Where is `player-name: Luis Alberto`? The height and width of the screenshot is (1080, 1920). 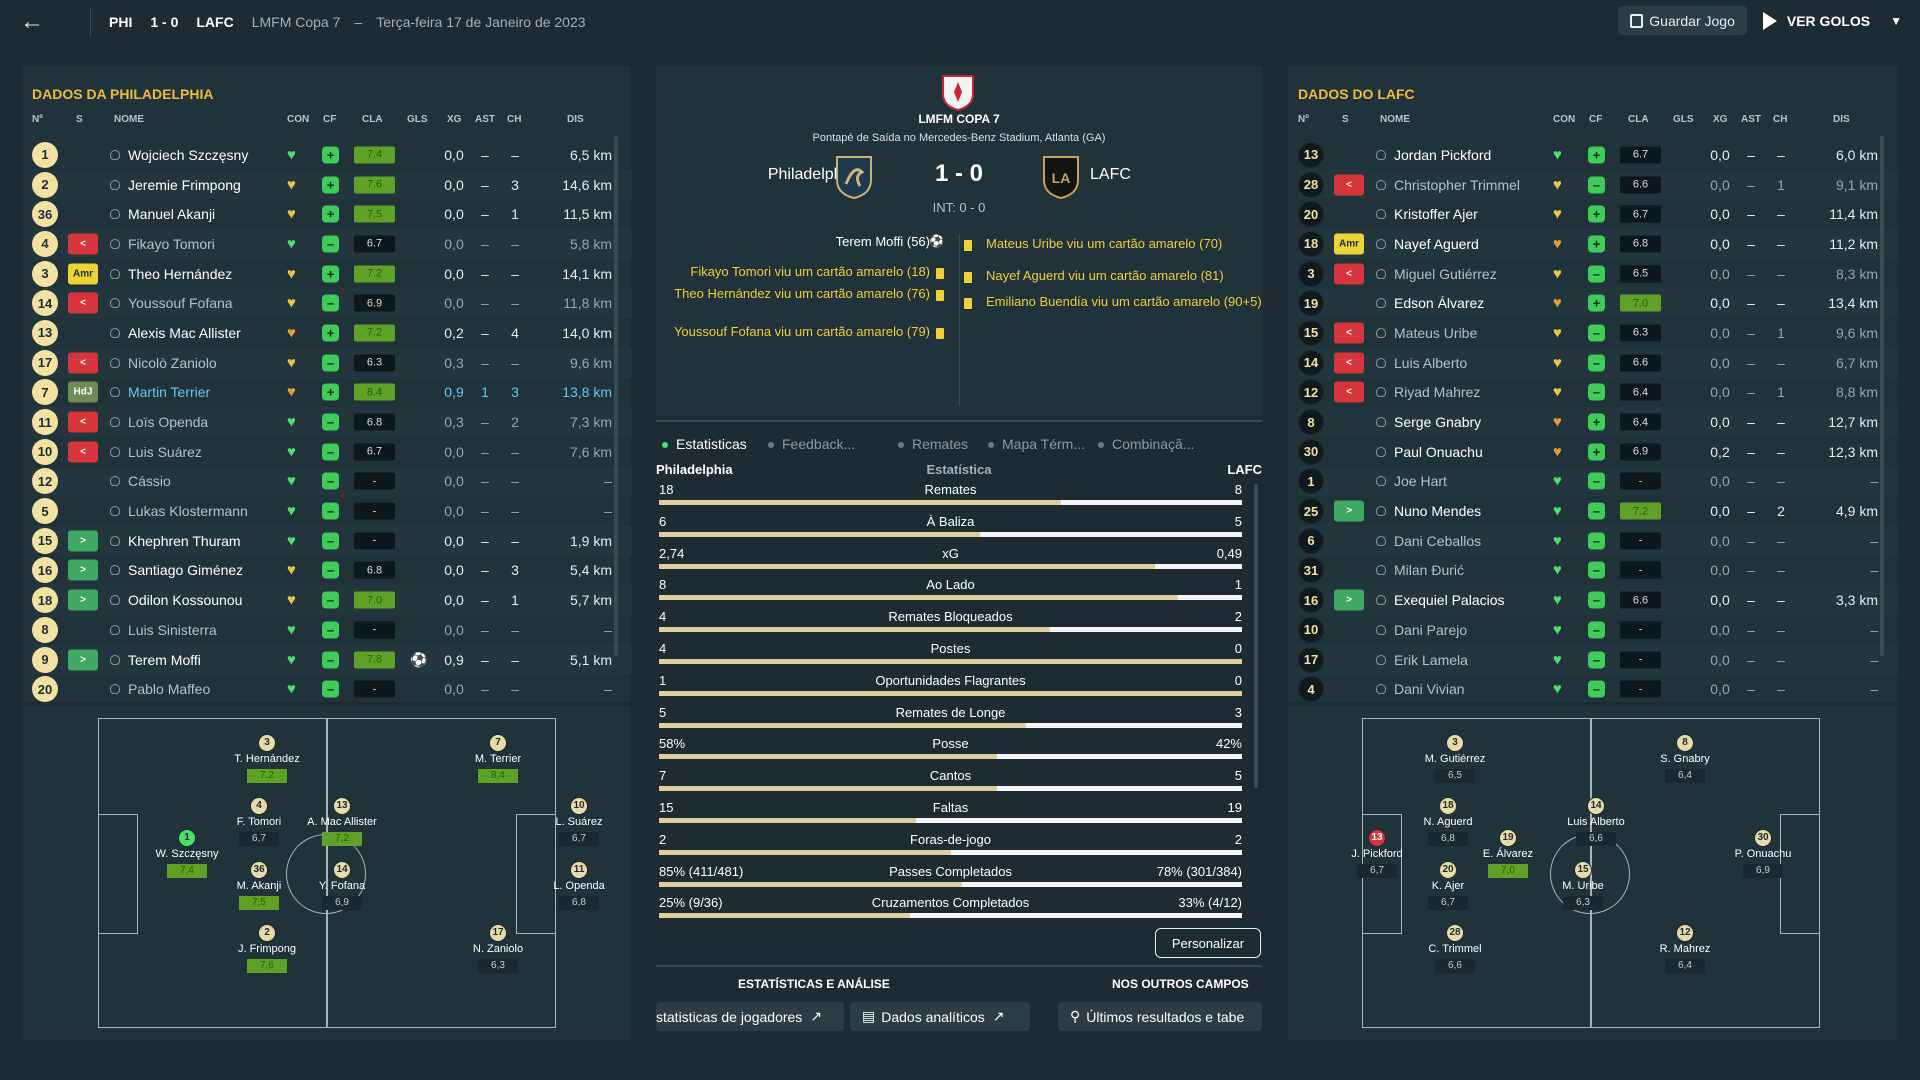
player-name: Luis Alberto is located at coordinates (1431, 362).